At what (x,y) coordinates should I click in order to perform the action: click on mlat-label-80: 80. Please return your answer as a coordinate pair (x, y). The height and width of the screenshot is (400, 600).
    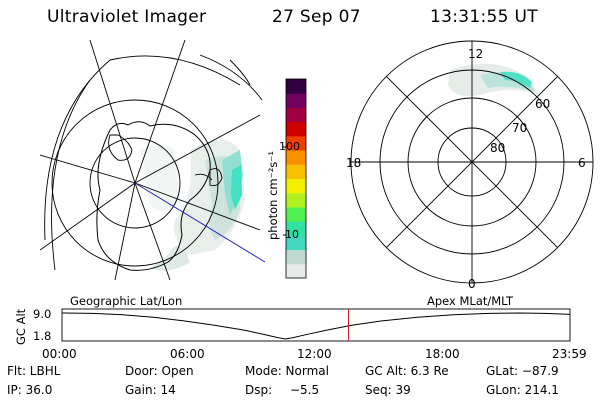
    Looking at the image, I should click on (497, 148).